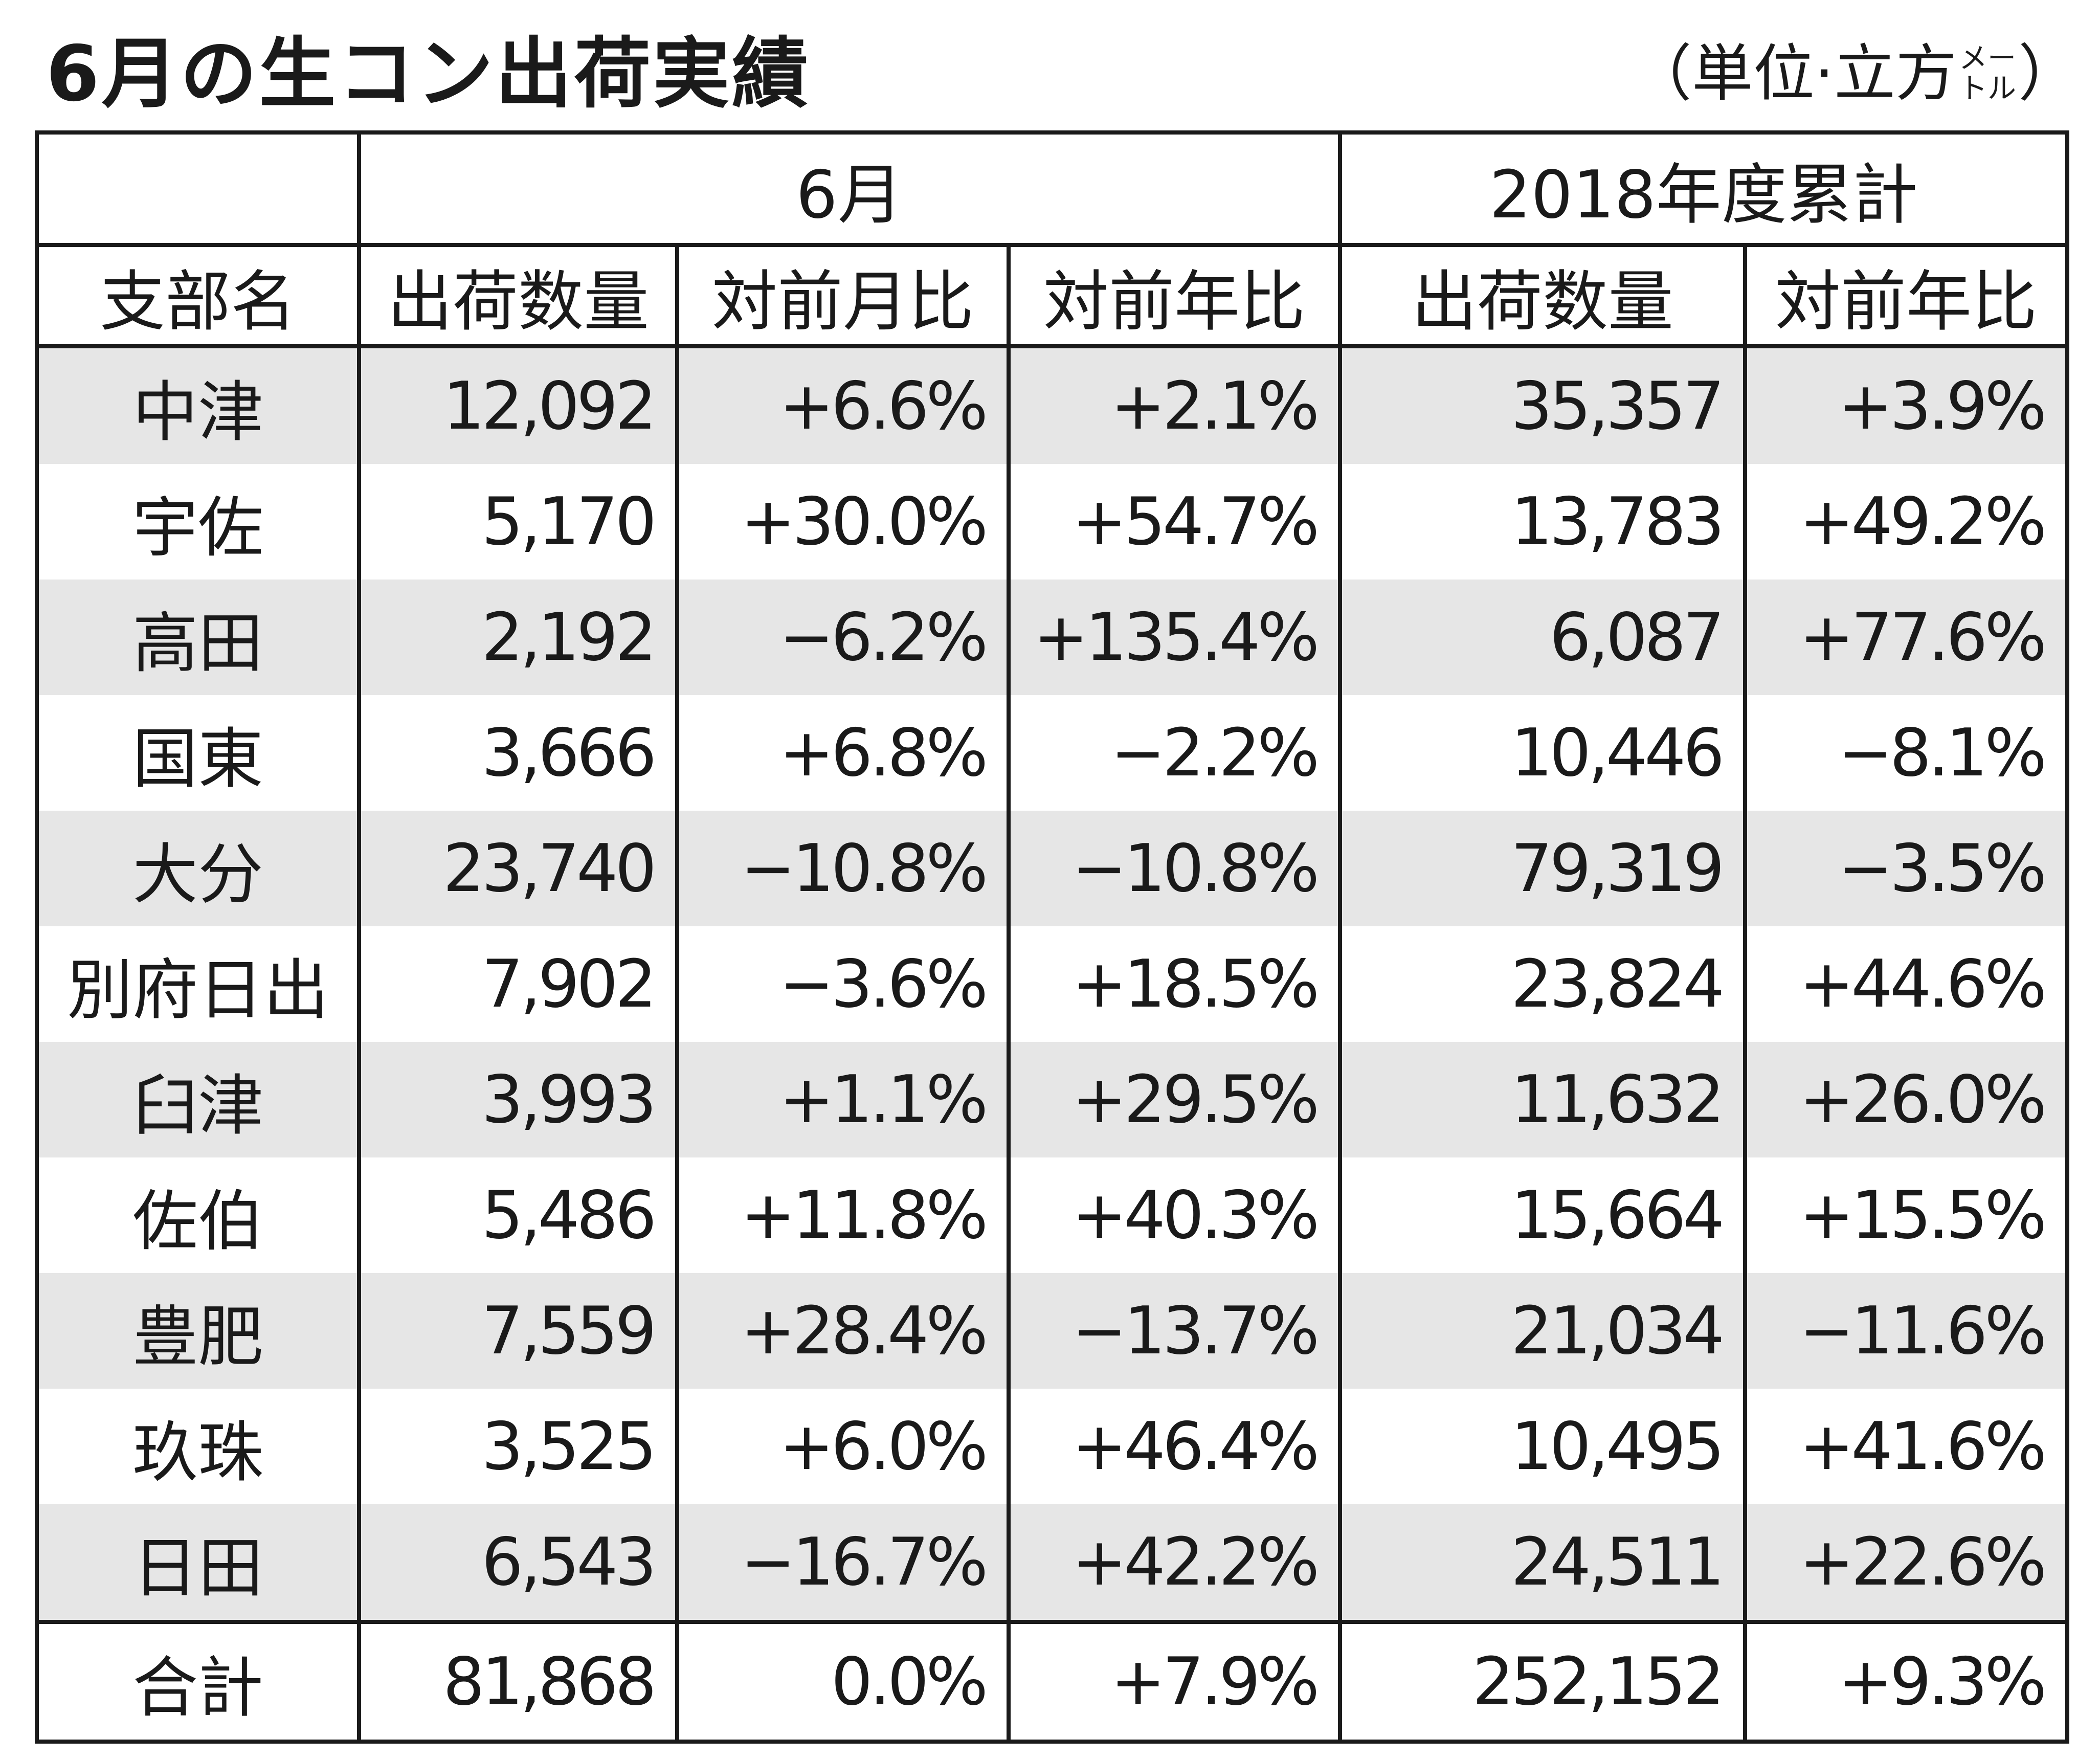 This screenshot has width=2100, height=1760. What do you see at coordinates (198, 522) in the screenshot?
I see `branch-name: 宇佐` at bounding box center [198, 522].